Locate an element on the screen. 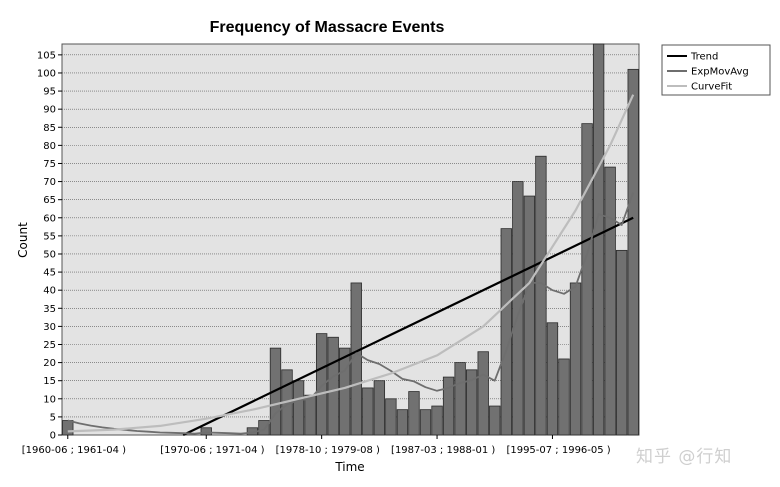 This screenshot has width=780, height=487. y-tick-label: 80 is located at coordinates (49, 146).